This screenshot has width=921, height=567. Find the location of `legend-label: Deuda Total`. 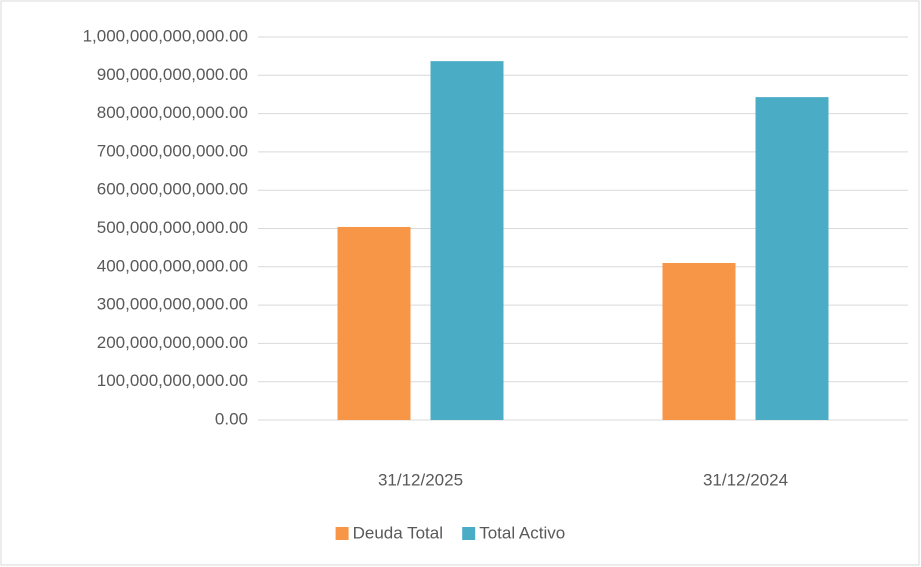

legend-label: Deuda Total is located at coordinates (398, 532).